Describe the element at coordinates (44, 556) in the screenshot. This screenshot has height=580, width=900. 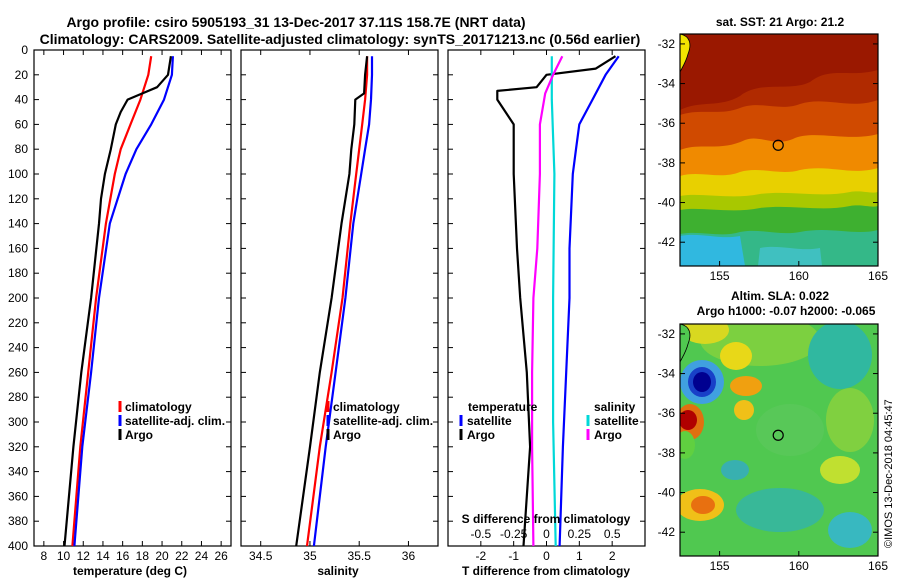
I see `x-tick-label: 8` at that location.